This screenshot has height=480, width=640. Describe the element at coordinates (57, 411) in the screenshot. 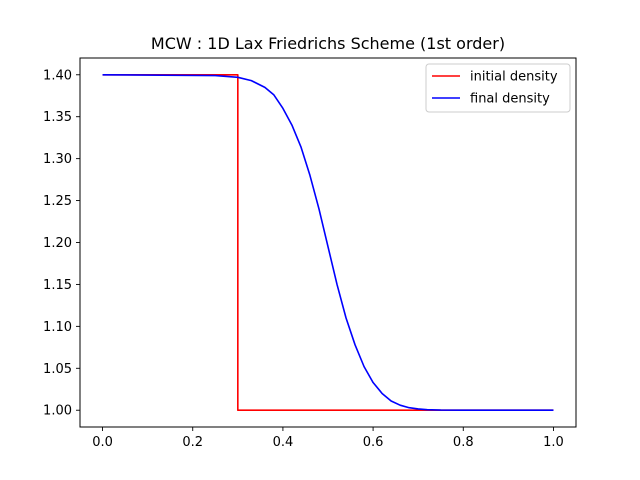

I see `y-tick-label: 1.00` at that location.